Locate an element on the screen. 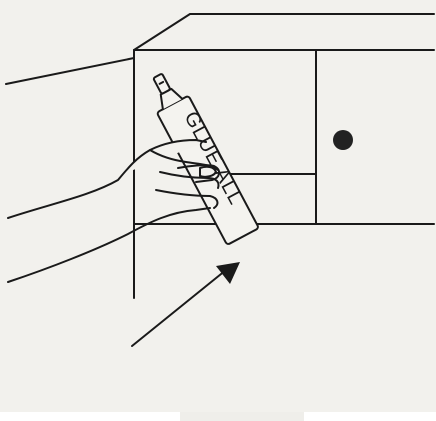 Image resolution: width=436 pixels, height=421 pixels. arrow-icon is located at coordinates (179, 308).